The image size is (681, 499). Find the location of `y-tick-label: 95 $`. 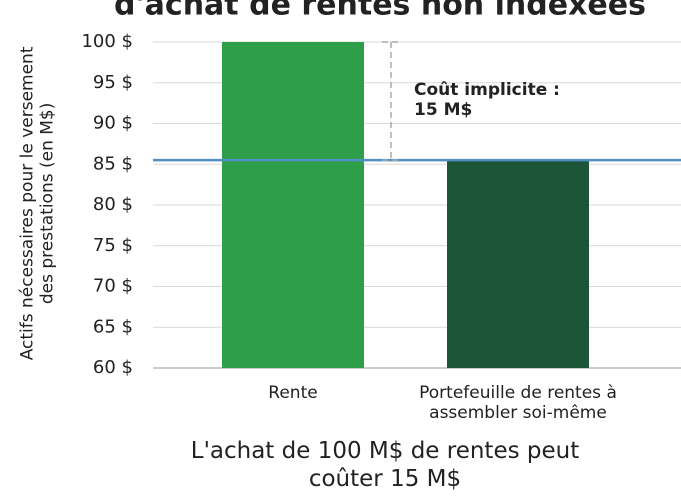

y-tick-label: 95 $ is located at coordinates (113, 82).